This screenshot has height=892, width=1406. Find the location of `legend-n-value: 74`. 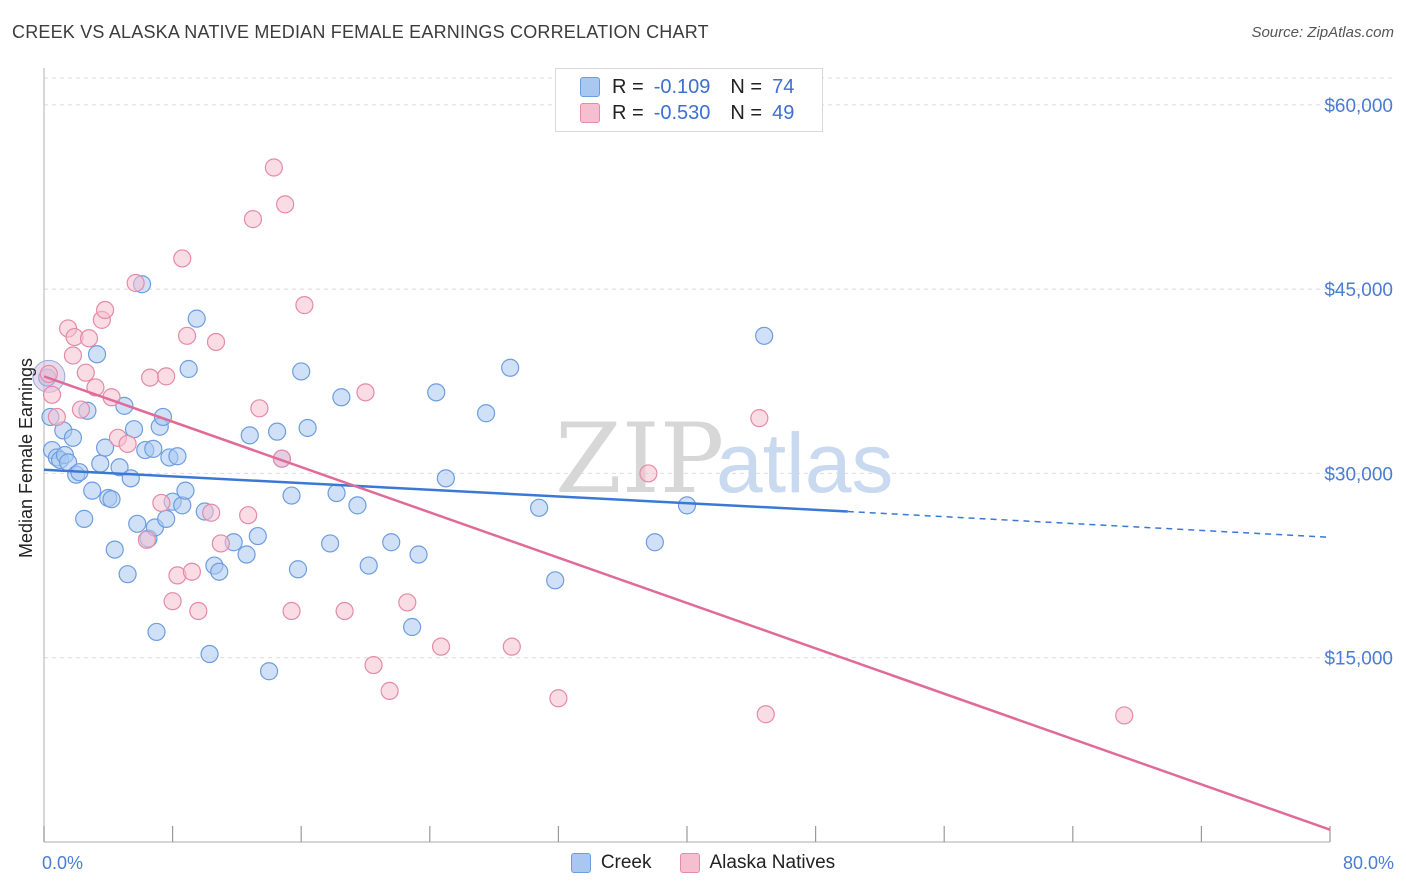

legend-n-value: 74 is located at coordinates (783, 86).